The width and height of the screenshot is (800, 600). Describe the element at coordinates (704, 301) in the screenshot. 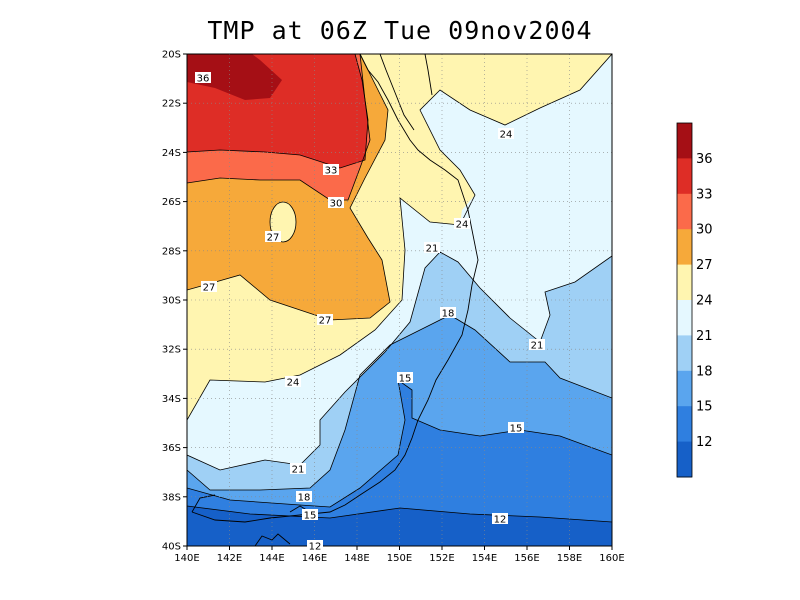

I see `colorbar-label: 24` at that location.